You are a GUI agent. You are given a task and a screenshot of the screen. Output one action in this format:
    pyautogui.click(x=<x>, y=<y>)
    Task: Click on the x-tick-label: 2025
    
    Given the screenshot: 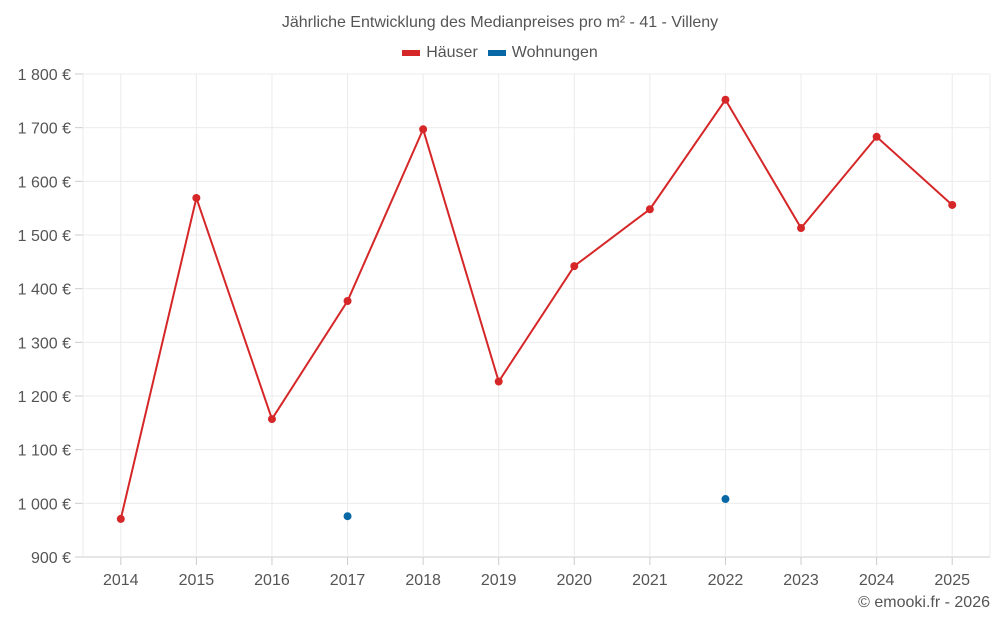 What is the action you would take?
    pyautogui.click(x=952, y=580)
    